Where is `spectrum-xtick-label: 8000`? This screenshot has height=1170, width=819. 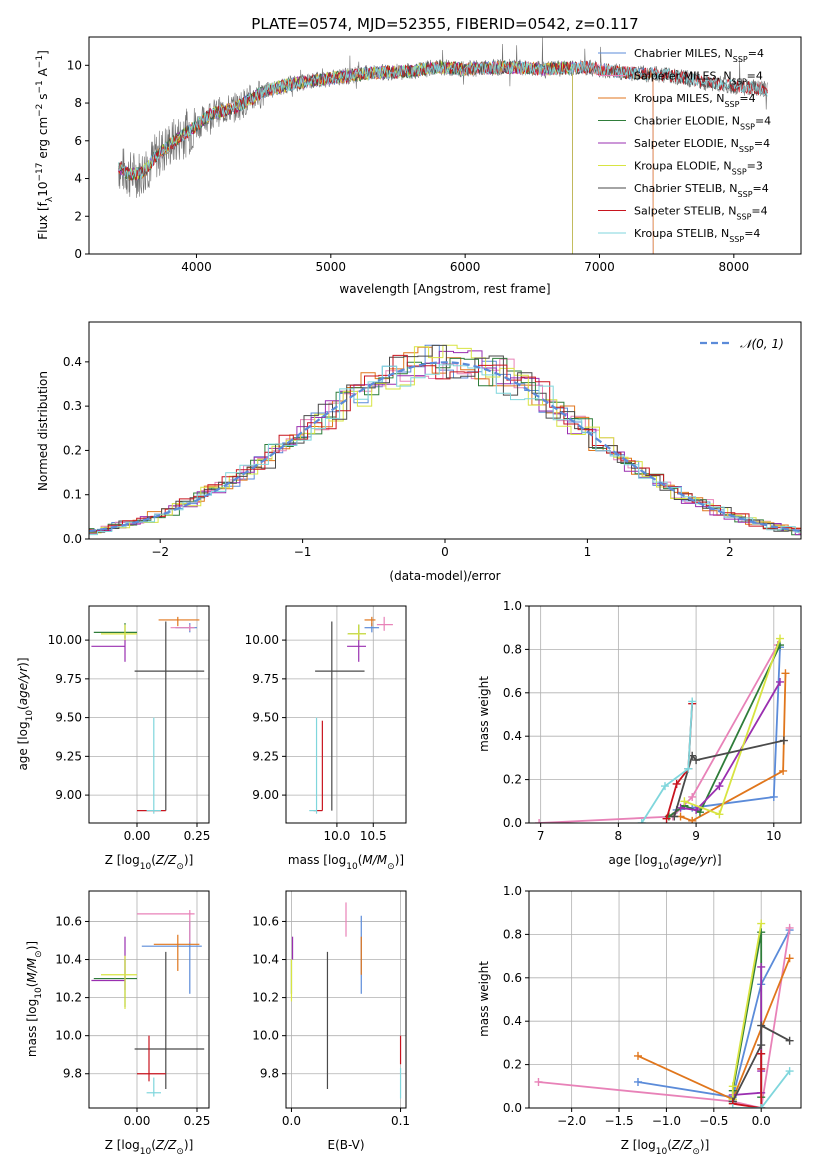
spectrum-xtick-label: 8000 is located at coordinates (734, 267).